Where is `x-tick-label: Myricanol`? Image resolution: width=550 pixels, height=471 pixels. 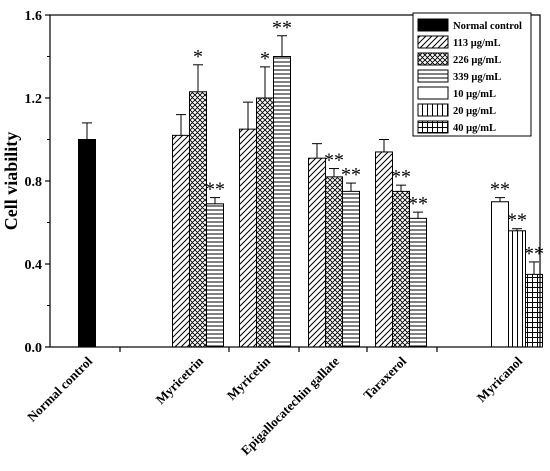
x-tick-label: Myricanol is located at coordinates (500, 379).